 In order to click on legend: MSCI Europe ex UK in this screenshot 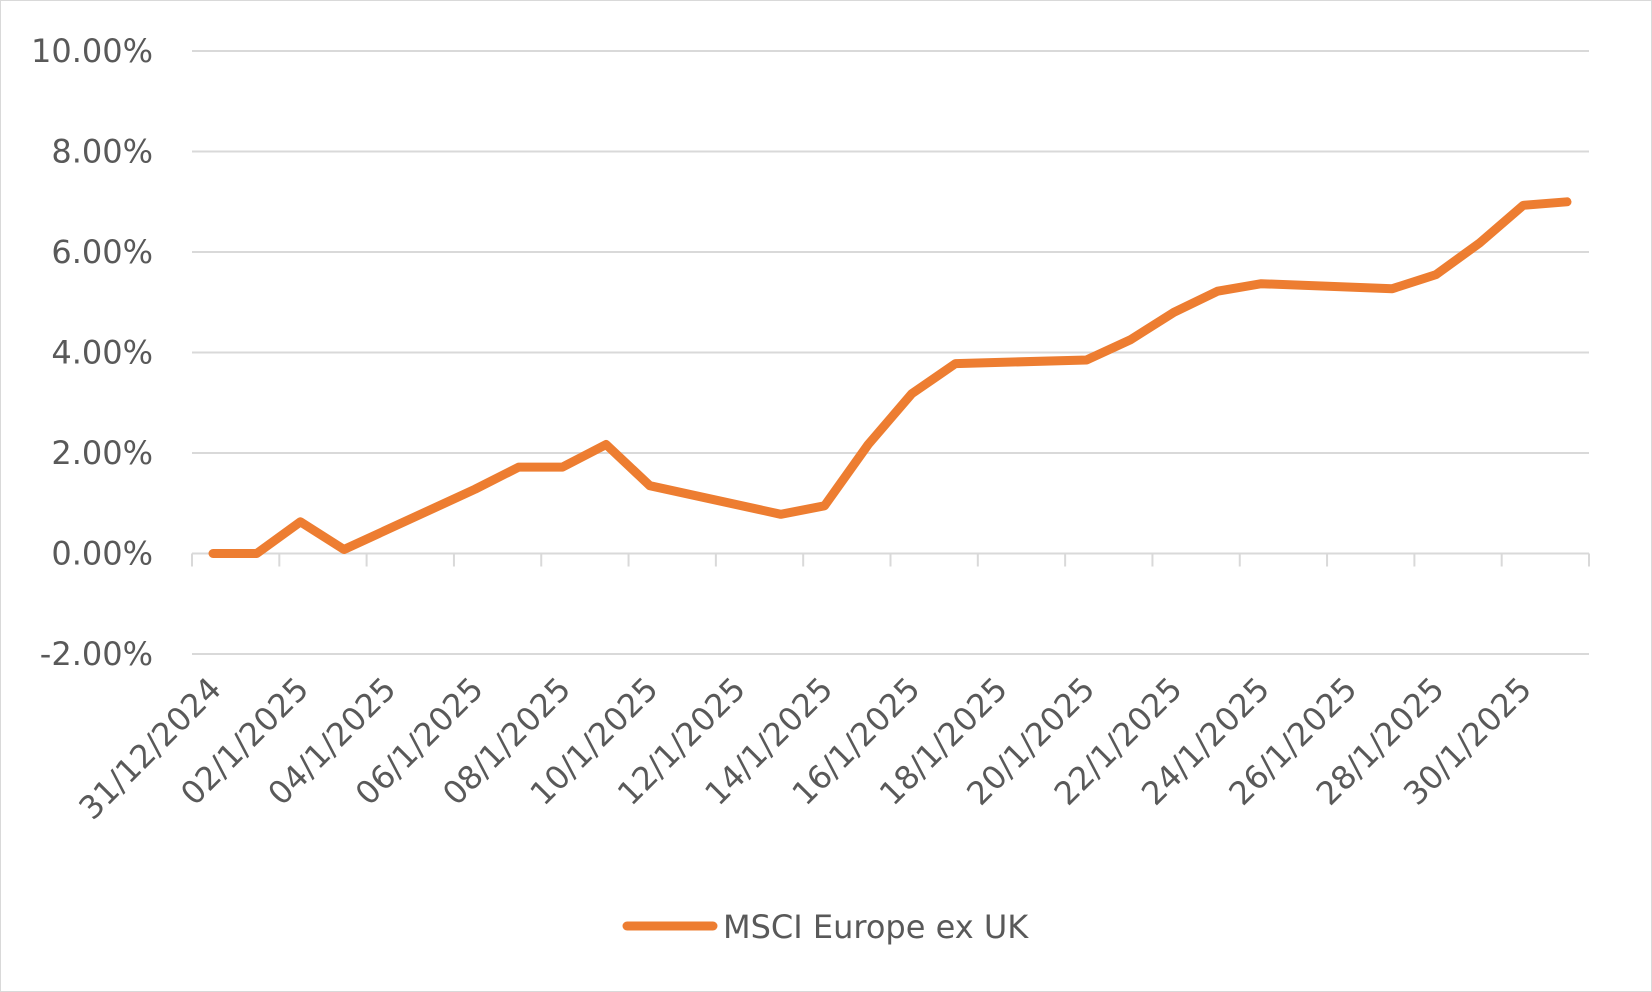, I will do `click(825, 927)`.